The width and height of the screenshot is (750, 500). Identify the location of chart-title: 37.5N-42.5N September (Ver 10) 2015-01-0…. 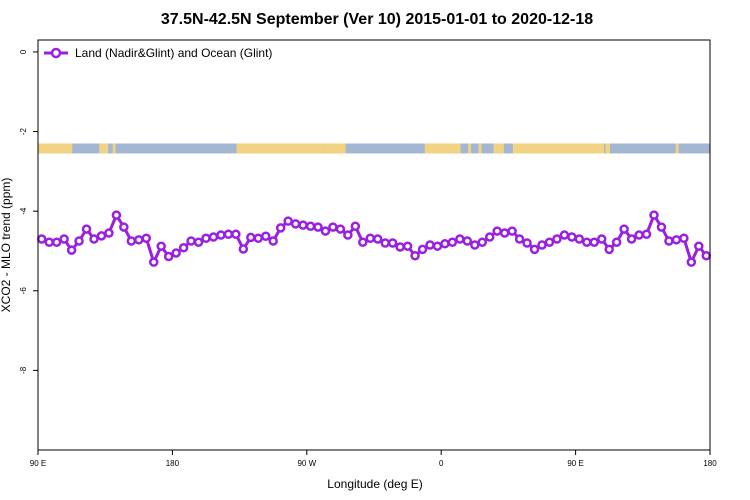
(377, 19).